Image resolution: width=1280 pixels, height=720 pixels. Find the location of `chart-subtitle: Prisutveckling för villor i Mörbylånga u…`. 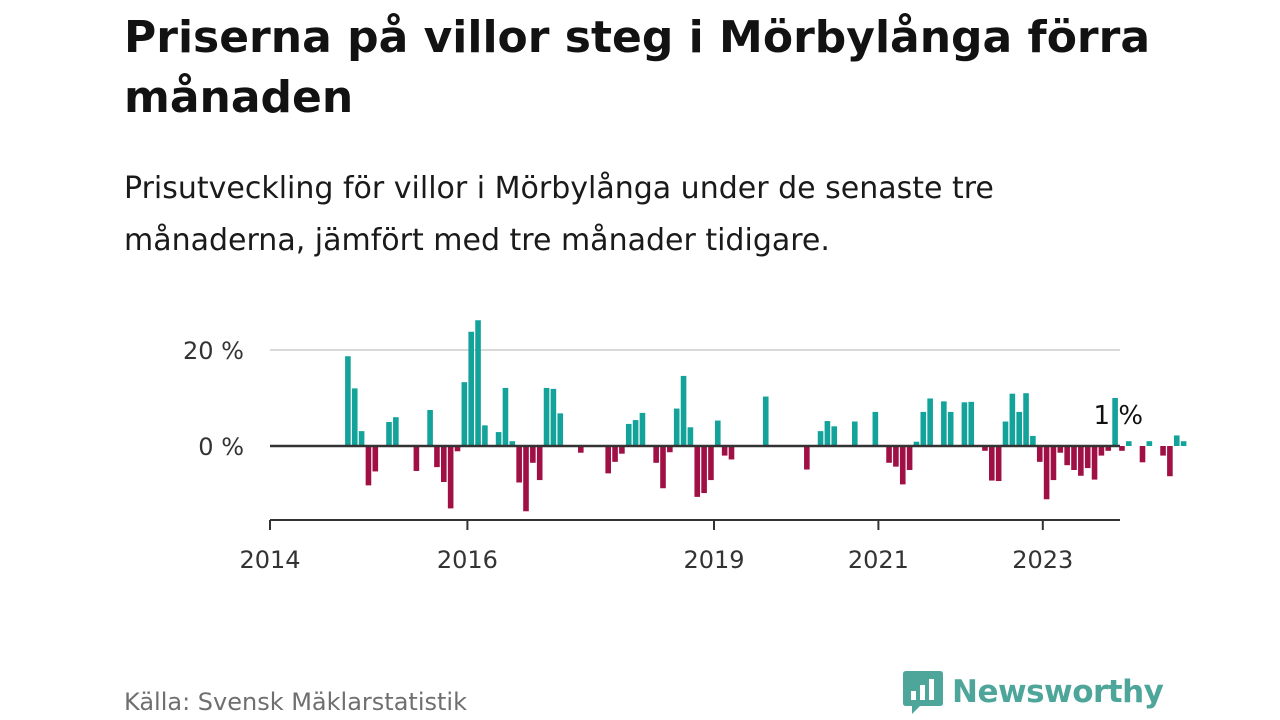

chart-subtitle: Prisutveckling för villor i Mörbylånga u… is located at coordinates (559, 214).